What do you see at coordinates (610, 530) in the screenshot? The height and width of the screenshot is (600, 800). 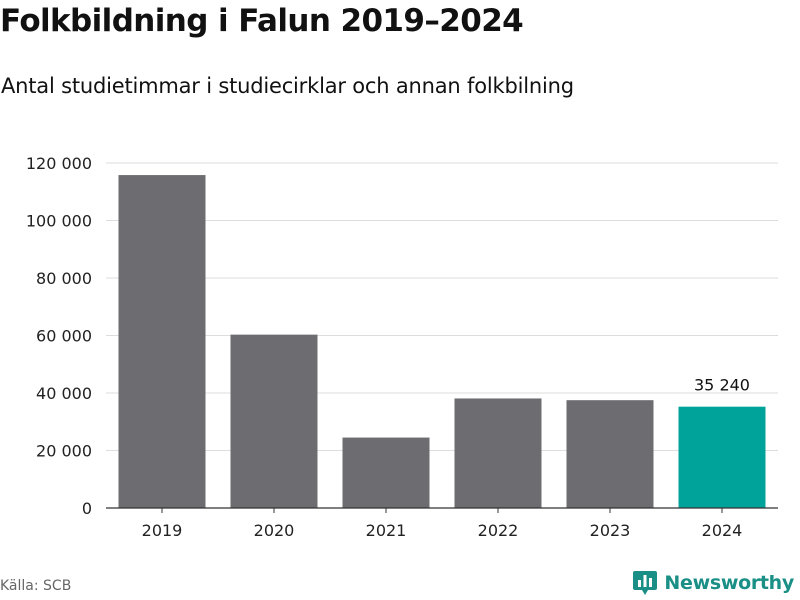 I see `x-tick-label: 2023` at bounding box center [610, 530].